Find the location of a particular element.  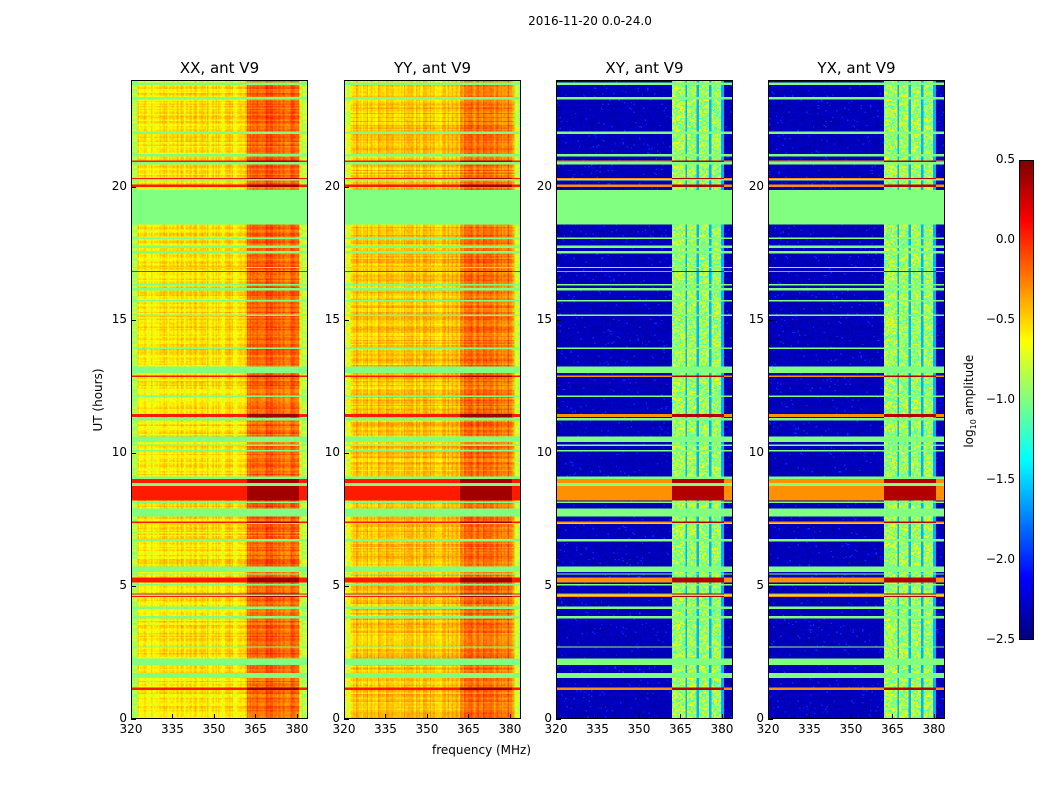

colorbar-tick-label: −2.5 is located at coordinates (1000, 639).